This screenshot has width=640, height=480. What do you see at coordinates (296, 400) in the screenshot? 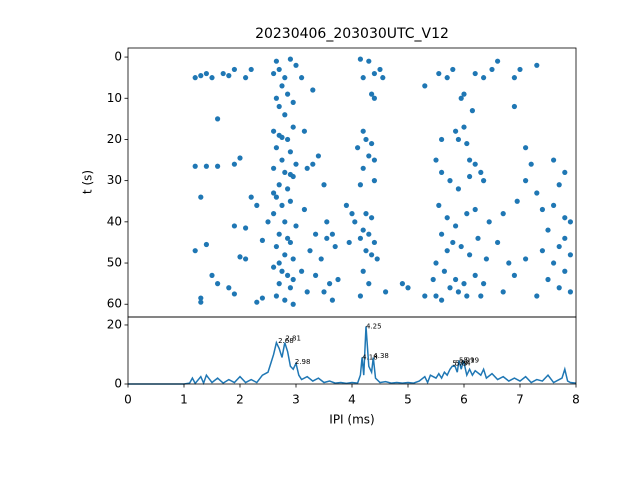
I see `x-tick-label: 3` at bounding box center [296, 400].